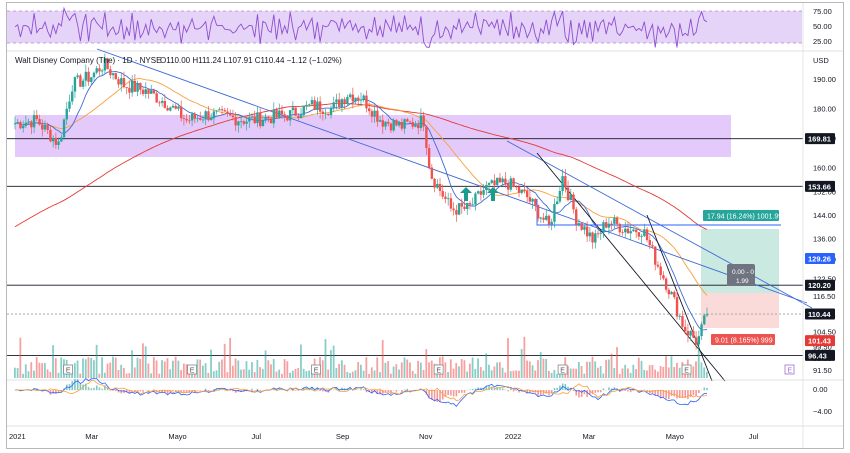 The width and height of the screenshot is (850, 453). What do you see at coordinates (361, 357) in the screenshot?
I see `volume-bars` at bounding box center [361, 357].